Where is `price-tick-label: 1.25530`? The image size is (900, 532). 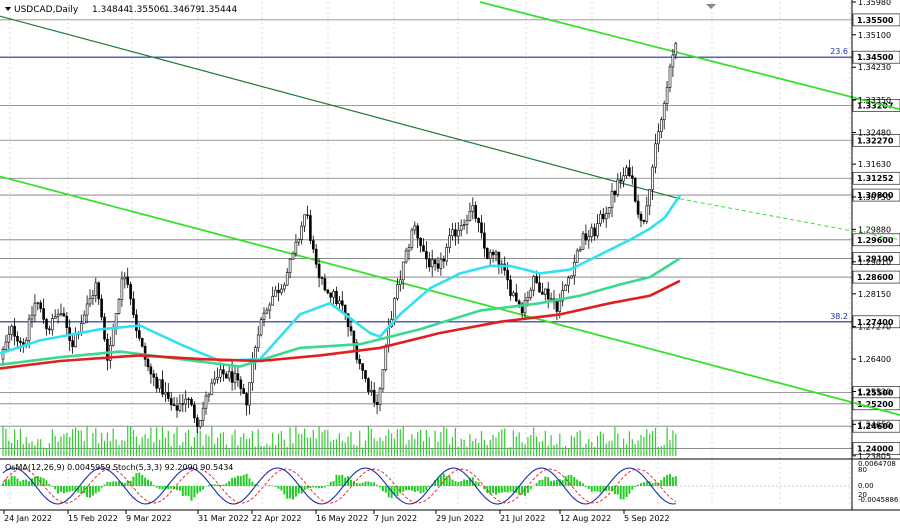 price-tick-label: 1.25530 is located at coordinates (874, 392).